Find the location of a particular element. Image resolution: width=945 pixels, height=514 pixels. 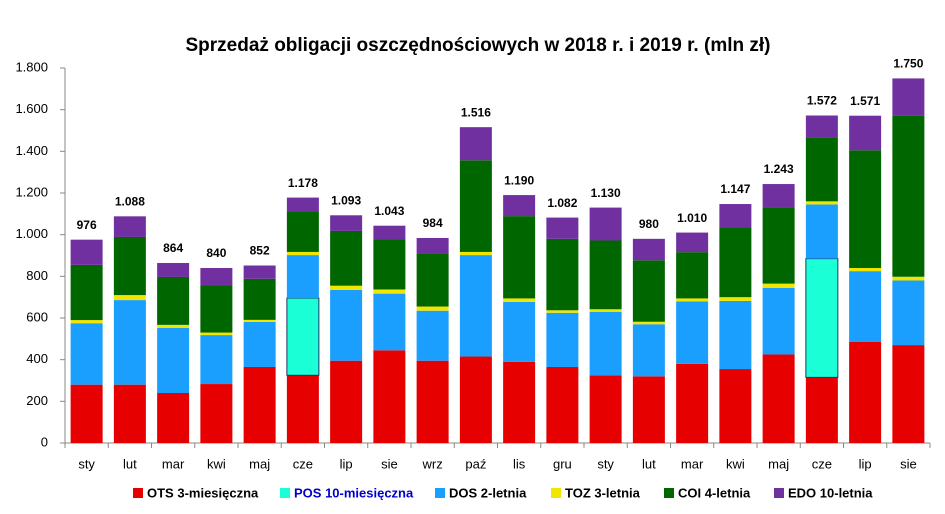

legend-label: EDO 10-letnia is located at coordinates (830, 492).